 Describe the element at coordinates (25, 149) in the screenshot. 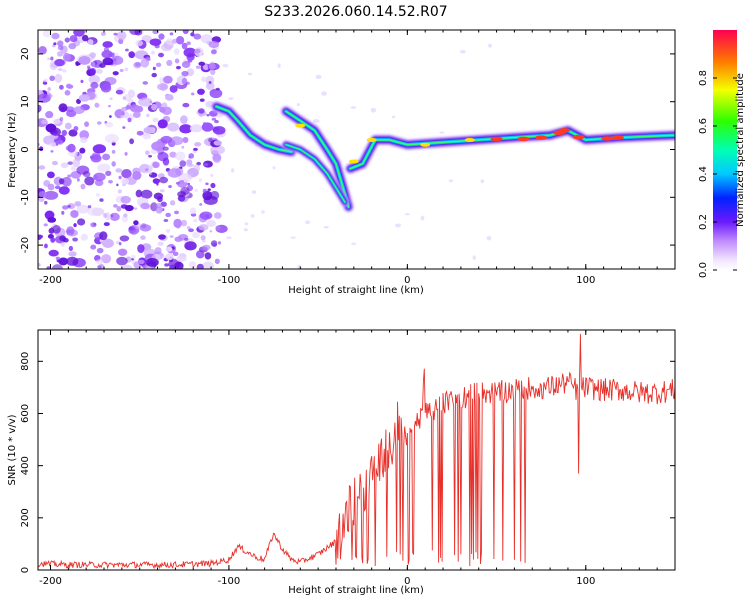

I see `y-tick-label: 0` at that location.